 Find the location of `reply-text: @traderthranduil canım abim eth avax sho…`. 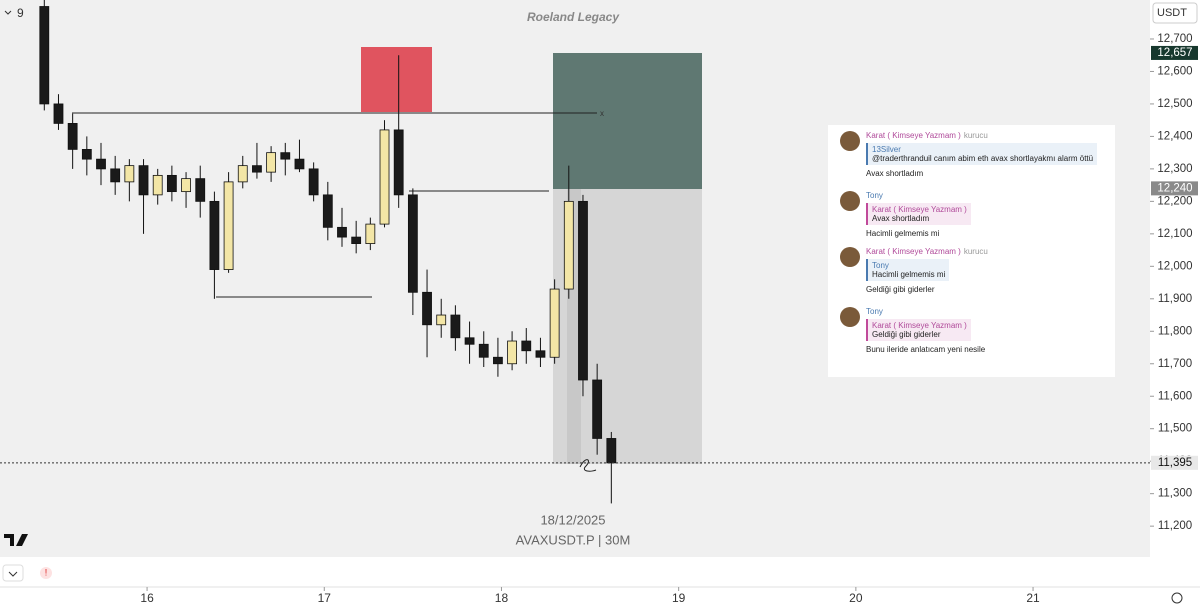

reply-text: @traderthranduil canım abim eth avax sho… is located at coordinates (983, 158).